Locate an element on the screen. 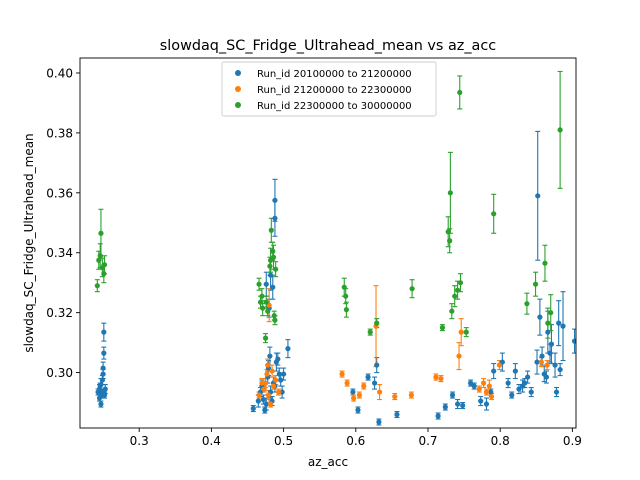 The width and height of the screenshot is (640, 480). y-tick-label: 0.38 is located at coordinates (59, 133).